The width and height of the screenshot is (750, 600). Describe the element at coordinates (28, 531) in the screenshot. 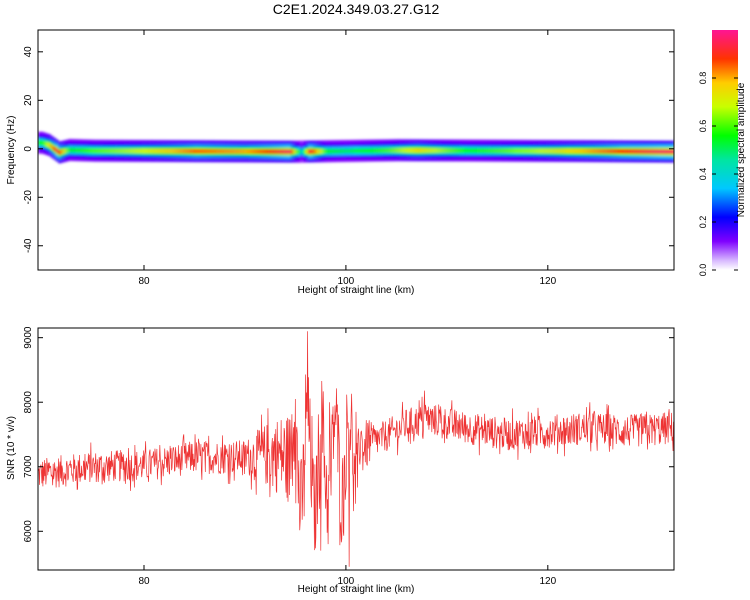

I see `snr-y-tick-label: 6000` at that location.